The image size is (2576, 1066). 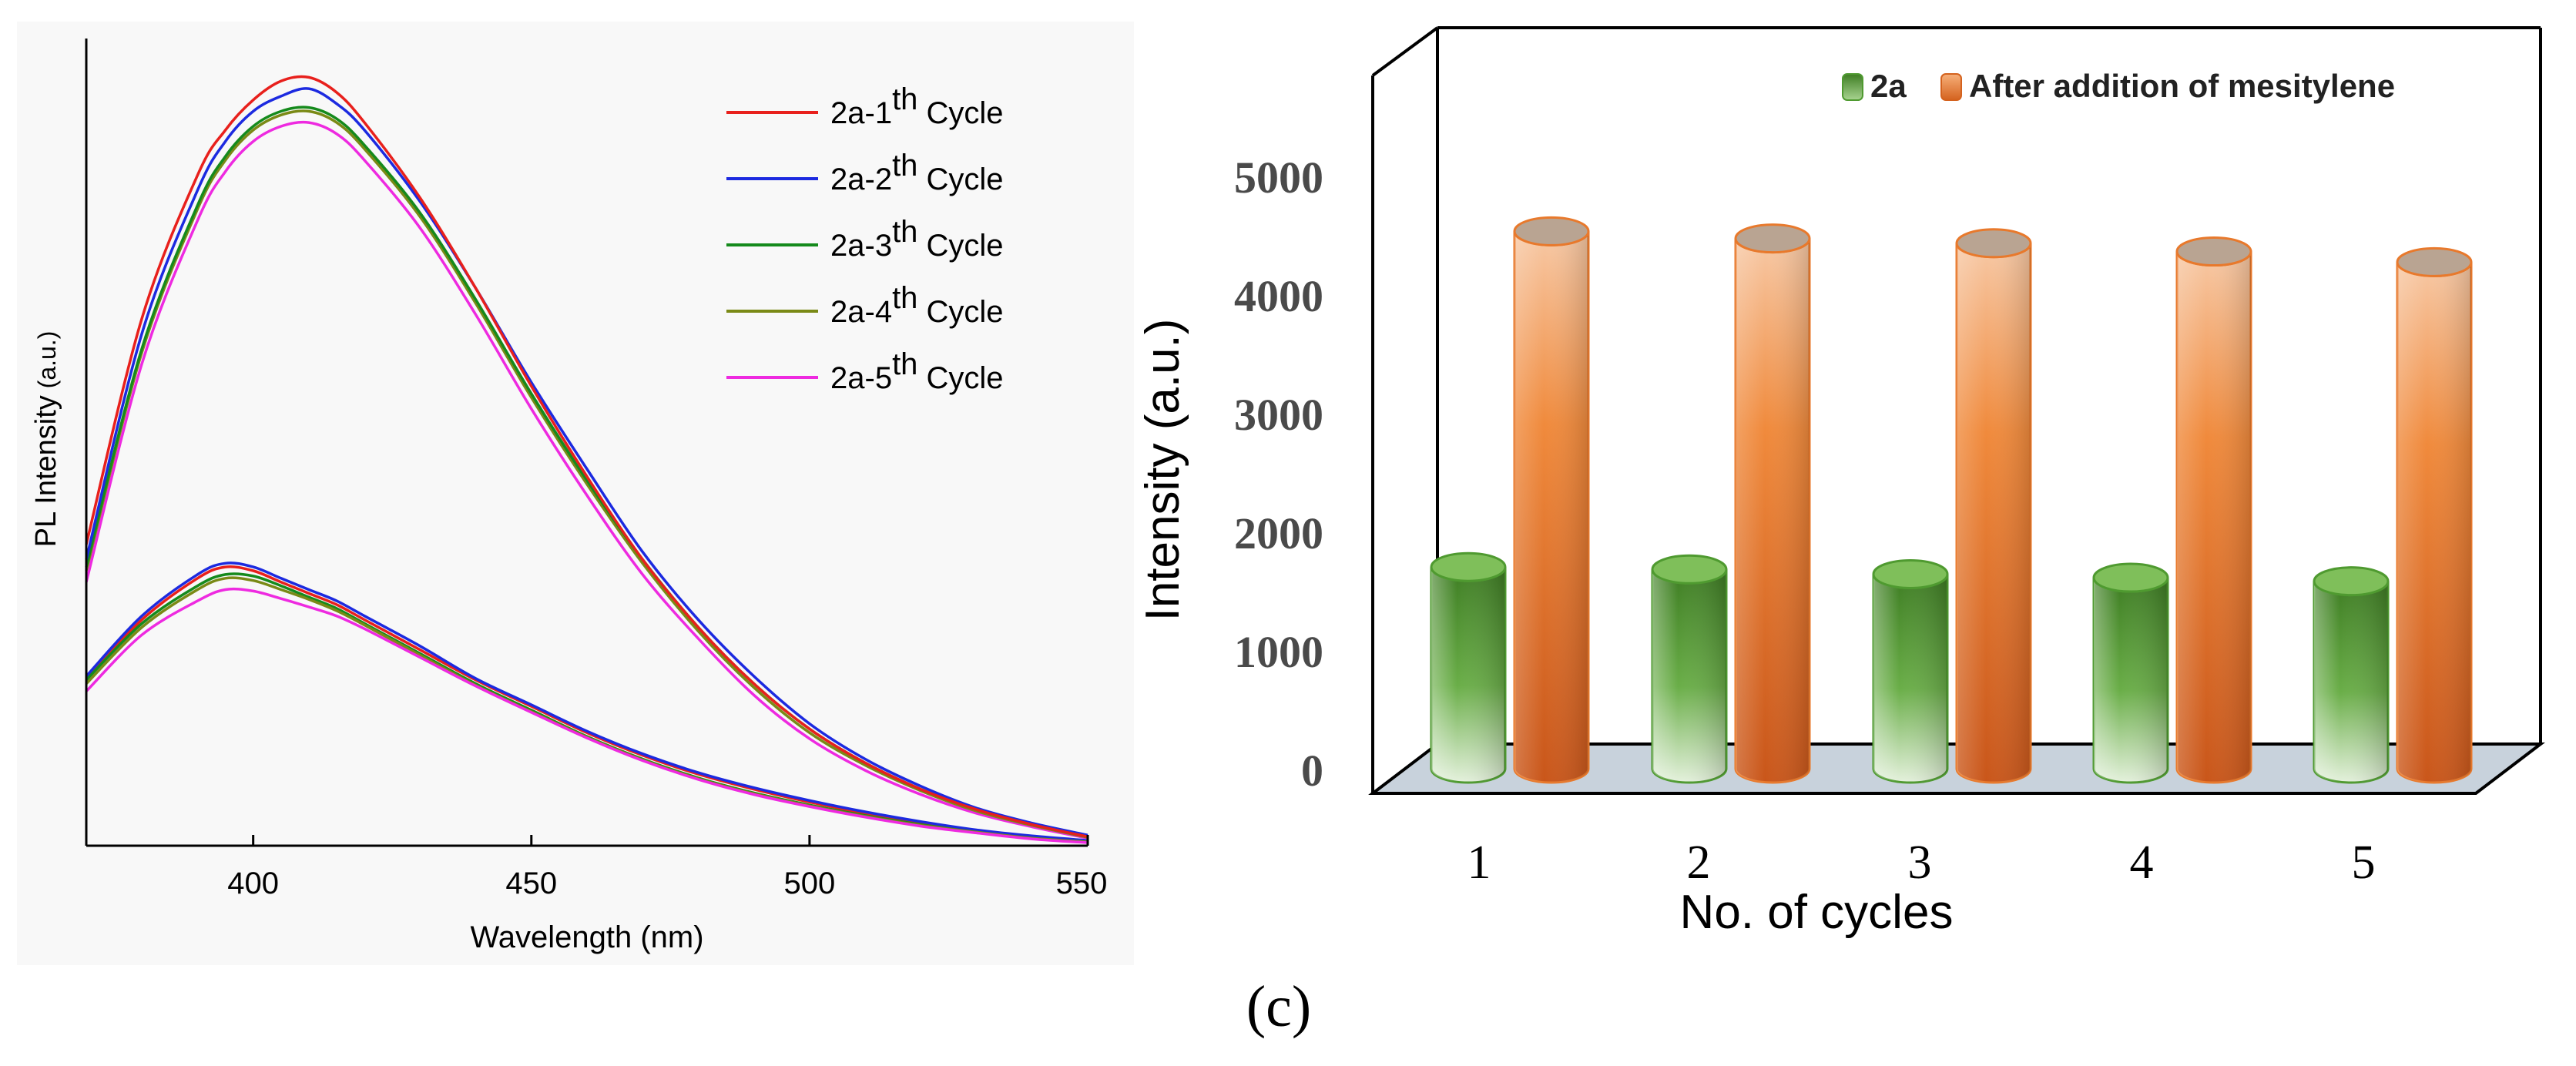 What do you see at coordinates (46, 471) in the screenshot?
I see `left-y-axis-title-main: PL Intensity` at bounding box center [46, 471].